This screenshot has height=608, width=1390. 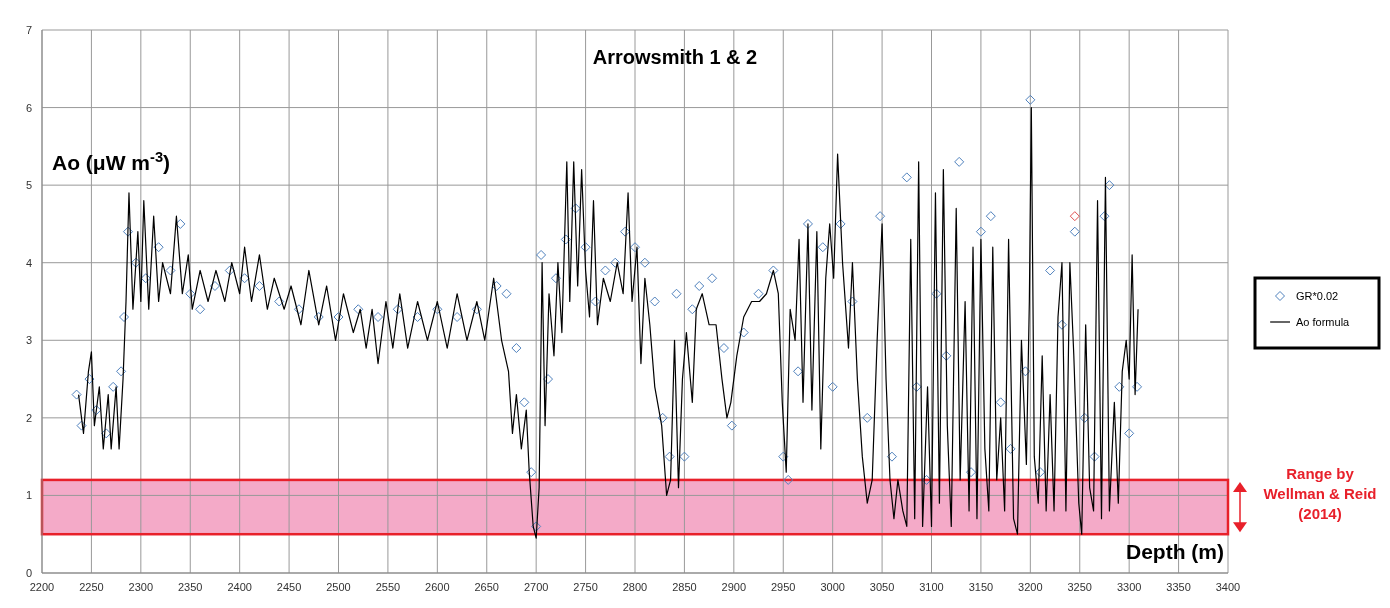 What do you see at coordinates (141, 587) in the screenshot?
I see `x-tick-label: 2300` at bounding box center [141, 587].